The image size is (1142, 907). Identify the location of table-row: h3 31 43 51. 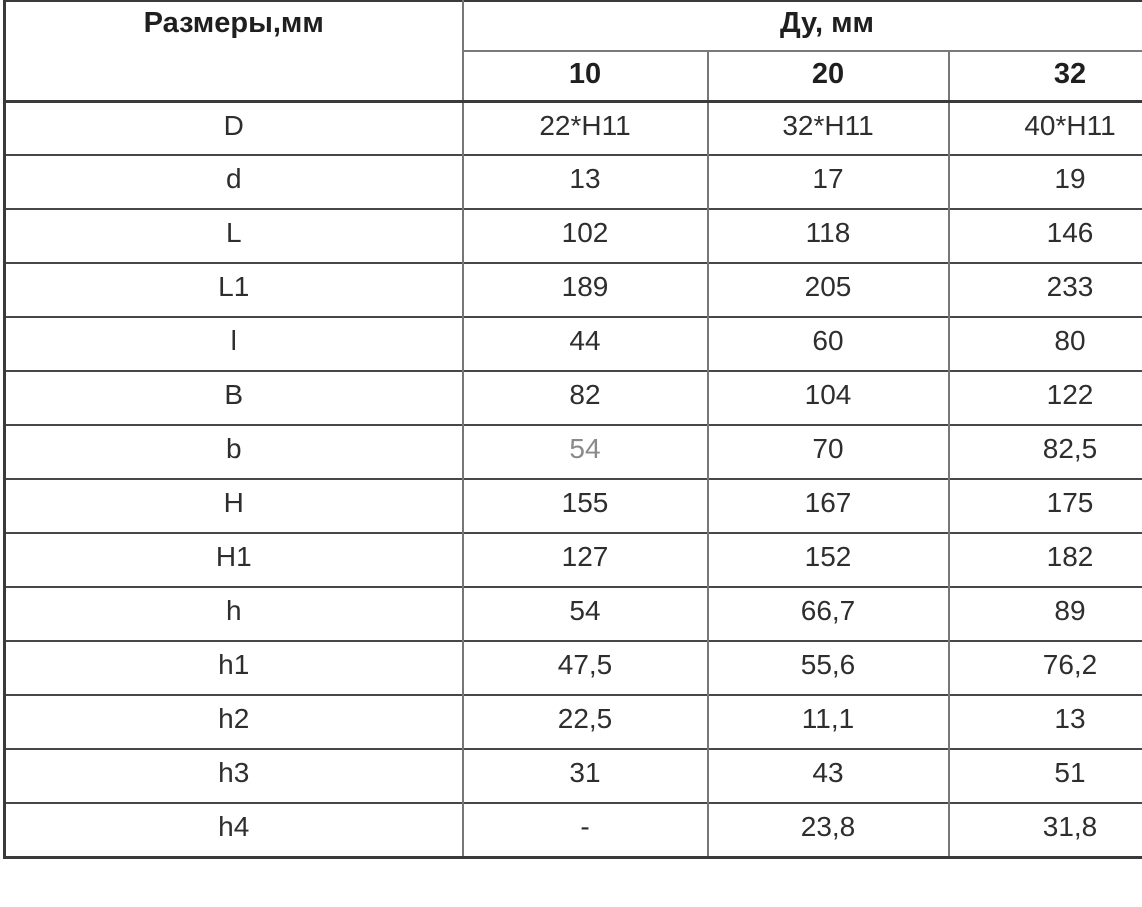
(573, 776).